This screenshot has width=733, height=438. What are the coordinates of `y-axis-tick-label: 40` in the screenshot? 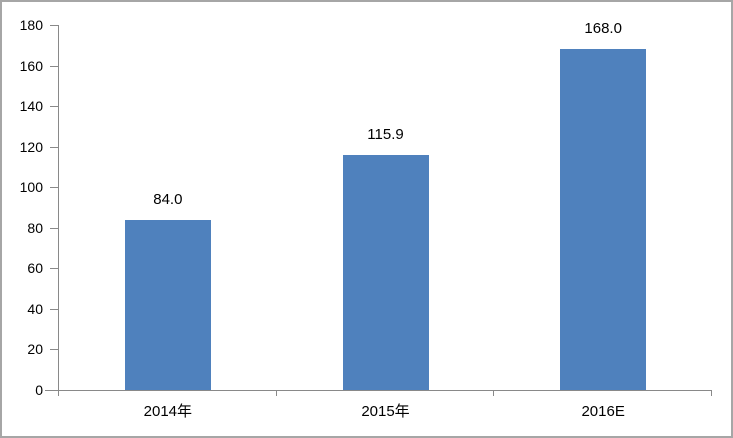 It's located at (35, 308).